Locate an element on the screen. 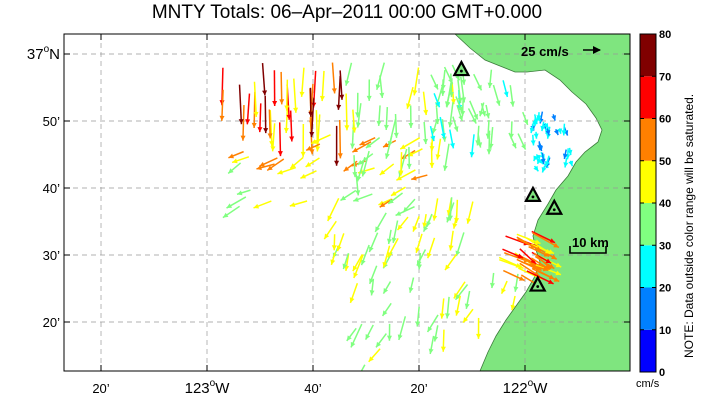 This screenshot has width=702, height=407. lat-label-3: 30’ is located at coordinates (51, 255).